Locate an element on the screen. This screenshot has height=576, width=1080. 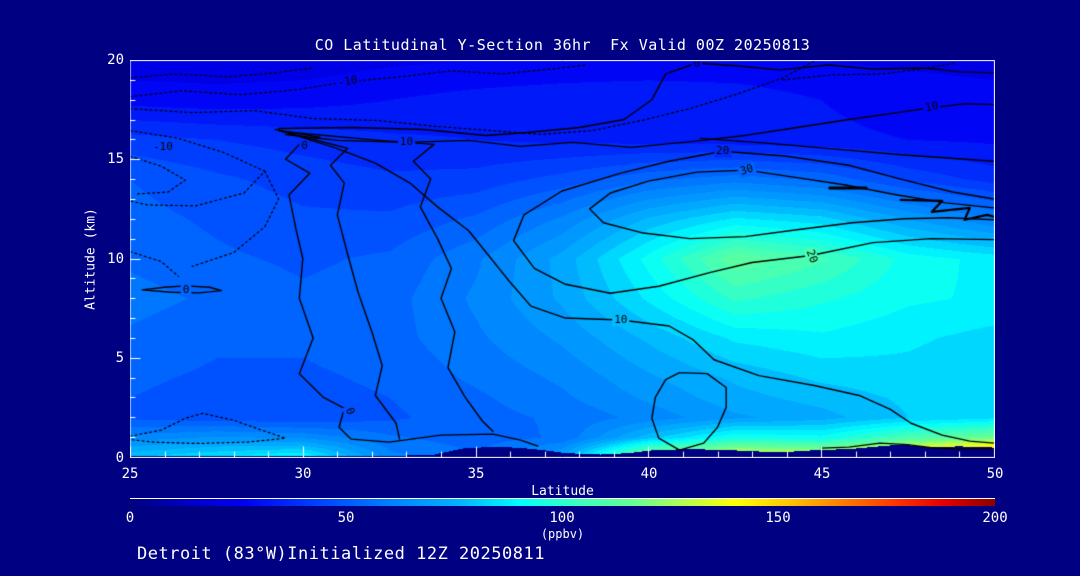
colorbar-units-label: (ppbv) is located at coordinates (562, 534).